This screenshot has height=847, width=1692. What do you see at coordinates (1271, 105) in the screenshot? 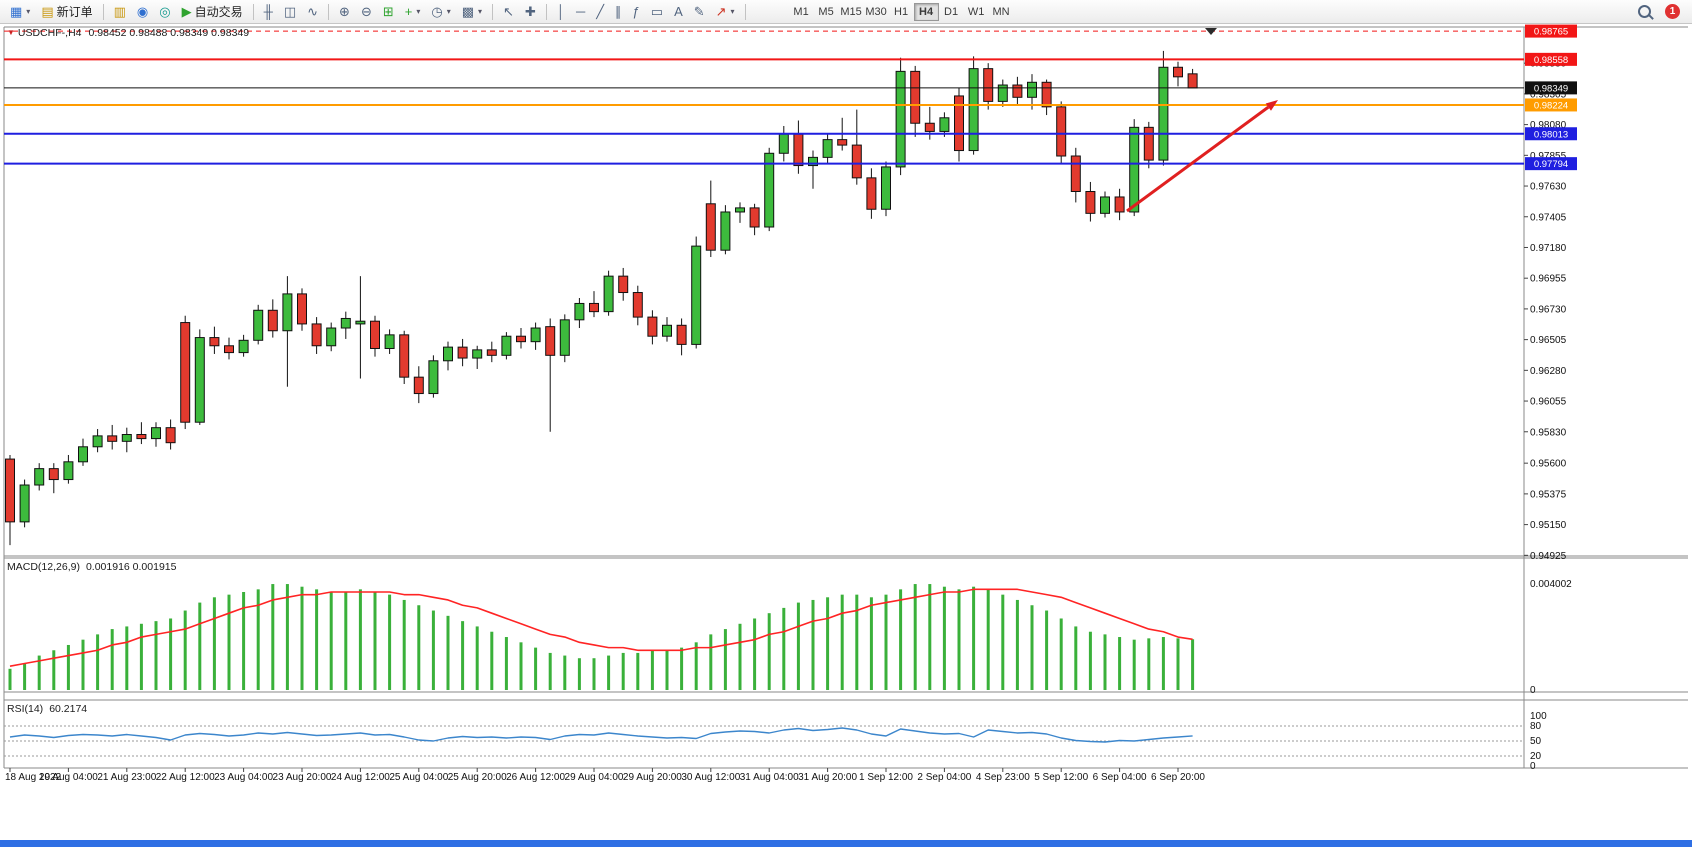
I see `trend-arrow-head` at bounding box center [1271, 105].